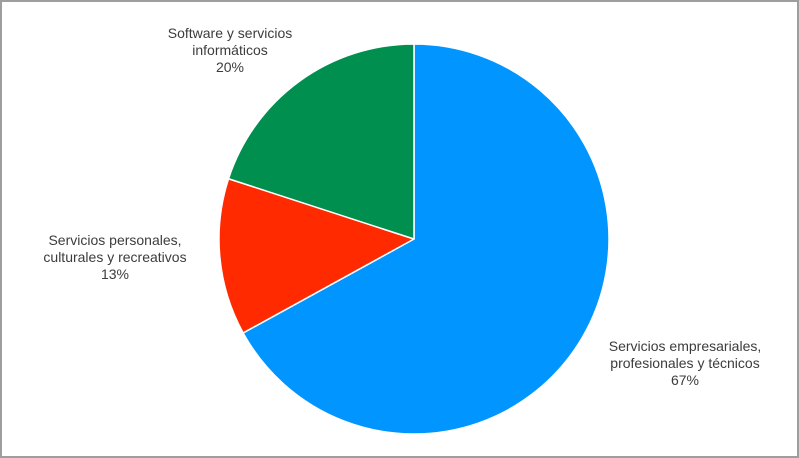  I want to click on label-line: profesionales y técnicos, so click(685, 363).